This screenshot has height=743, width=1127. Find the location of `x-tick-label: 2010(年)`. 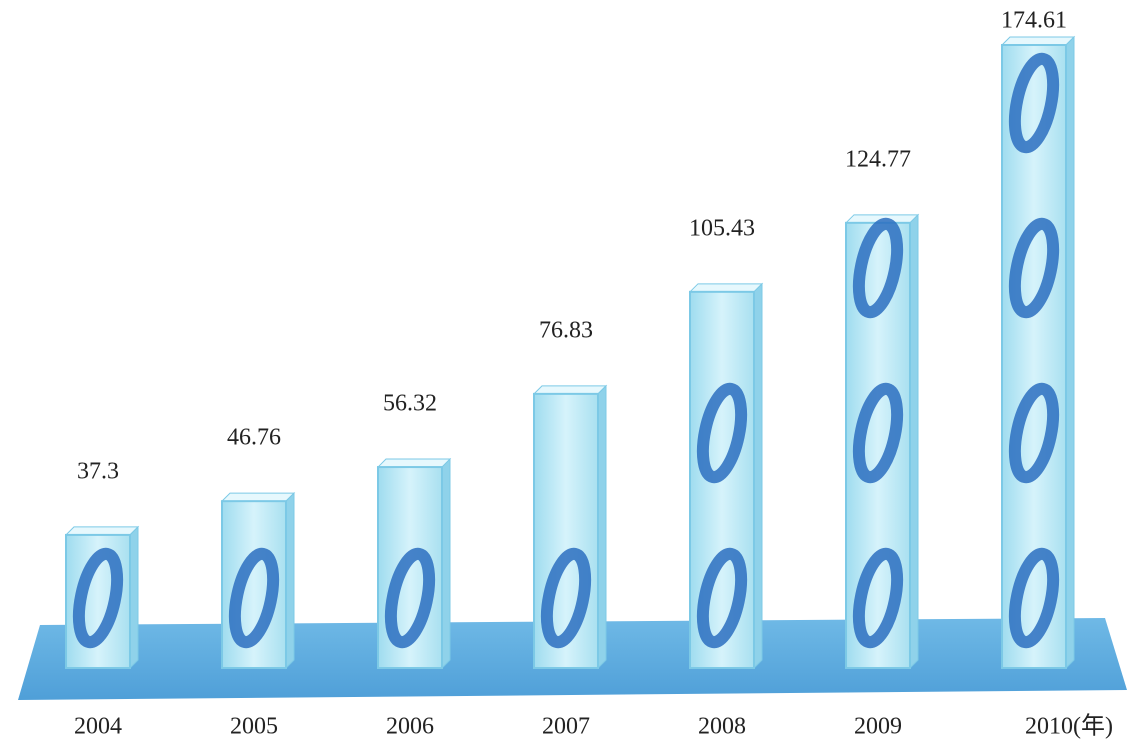

x-tick-label: 2010(年) is located at coordinates (1069, 726).